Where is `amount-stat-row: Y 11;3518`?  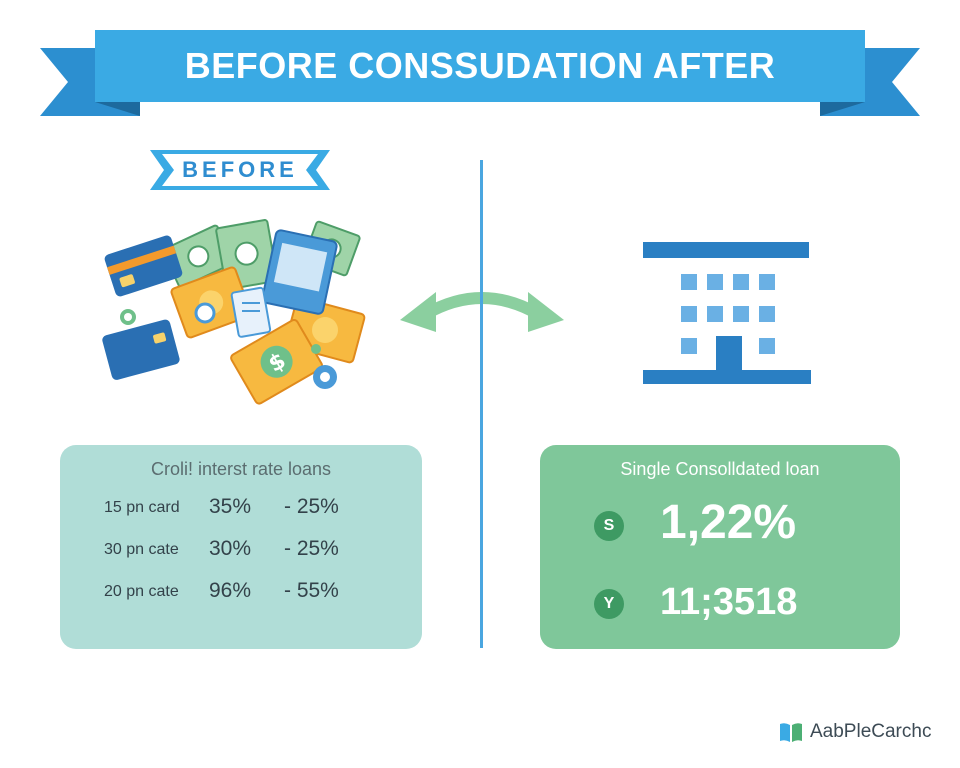
amount-stat-row: Y 11;3518 is located at coordinates (744, 611).